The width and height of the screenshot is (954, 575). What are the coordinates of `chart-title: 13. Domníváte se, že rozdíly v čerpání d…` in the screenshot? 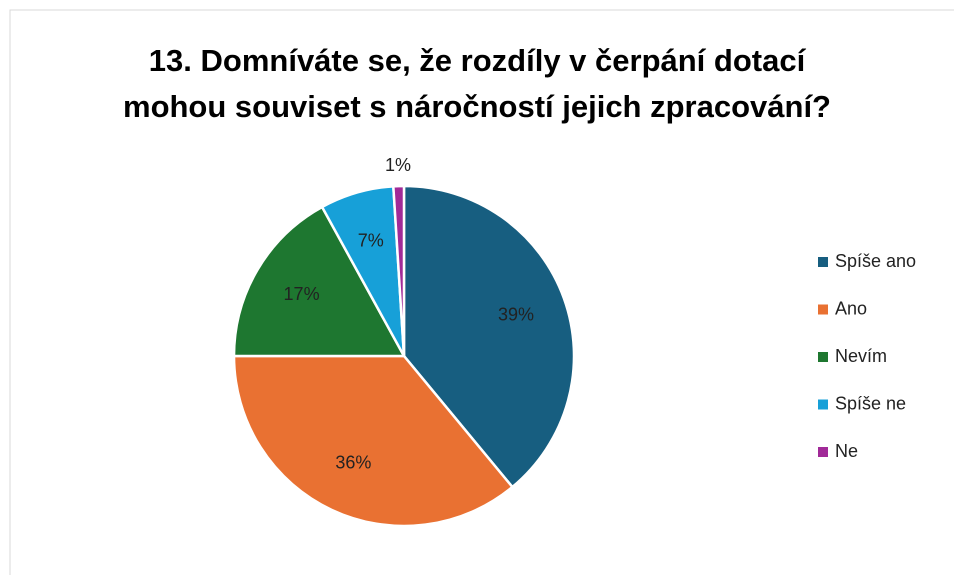 It's located at (477, 83).